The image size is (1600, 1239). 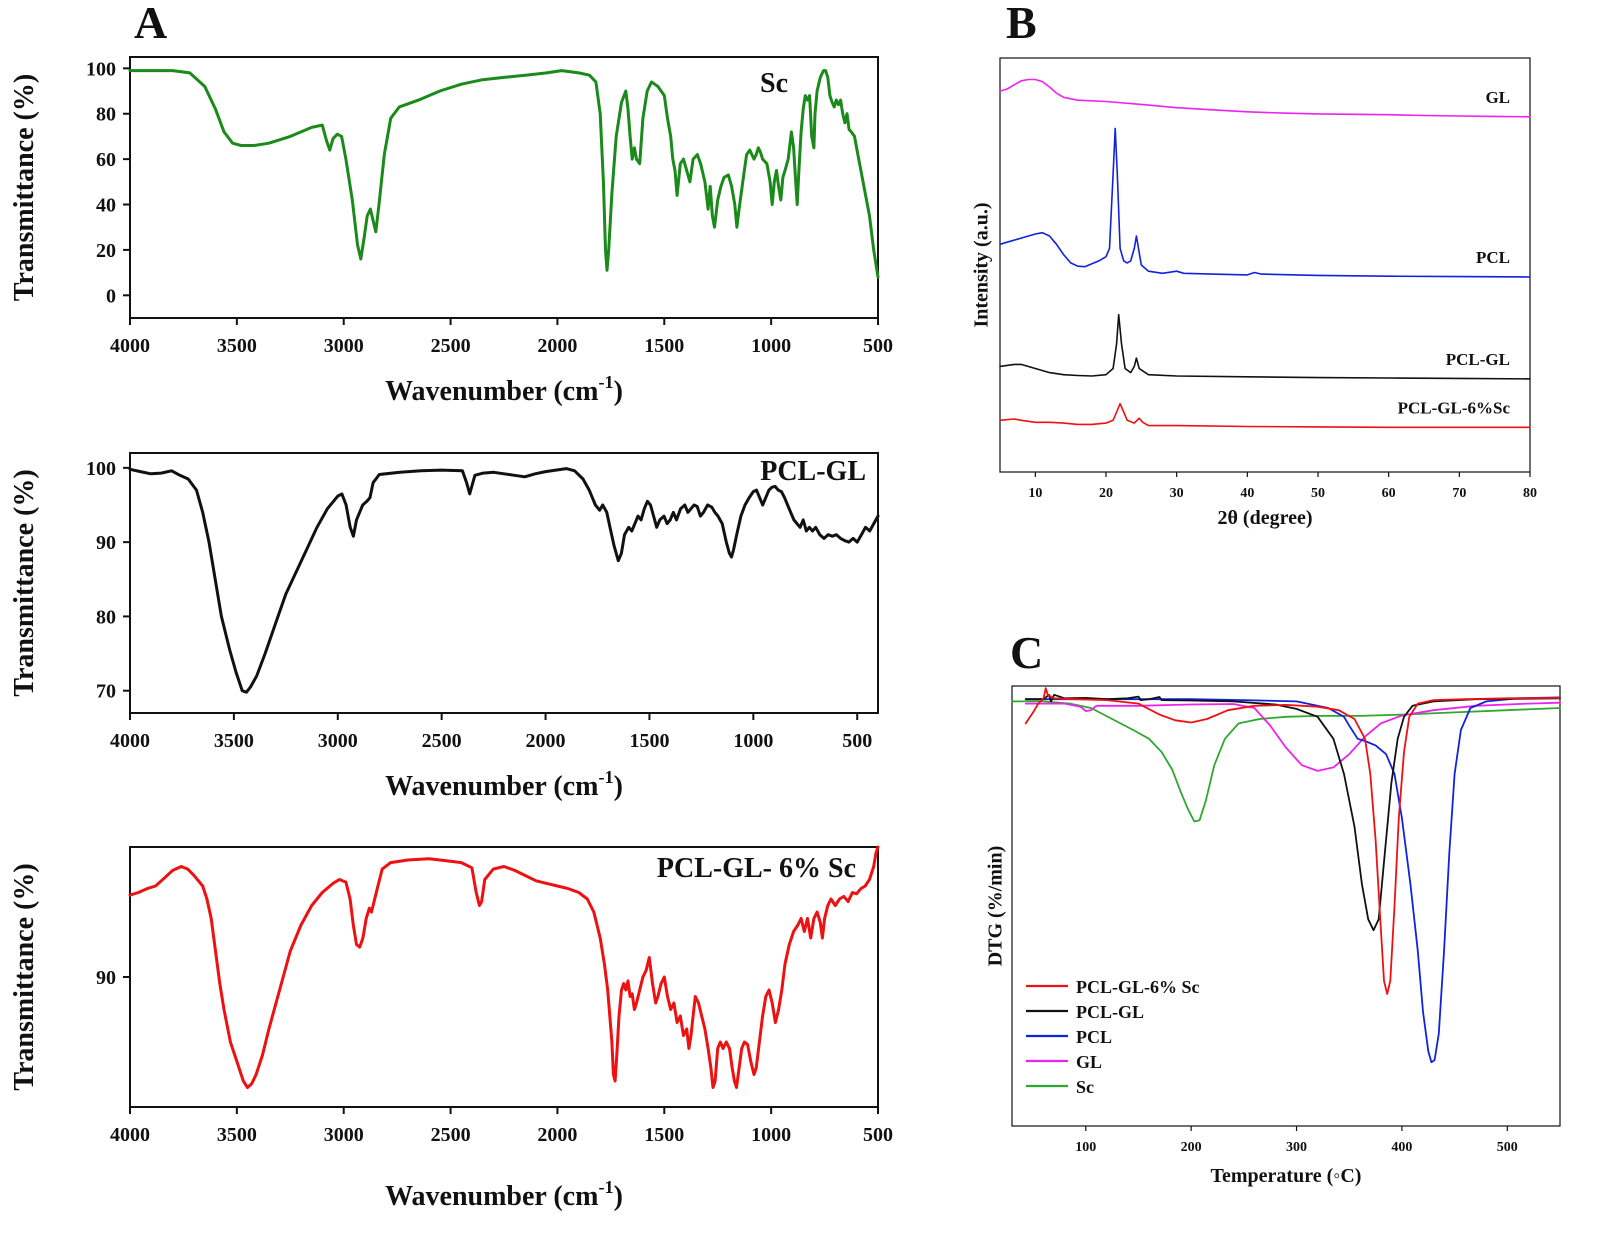 I want to click on series-label-pcl-gl: PCL-GL, so click(x=1478, y=359).